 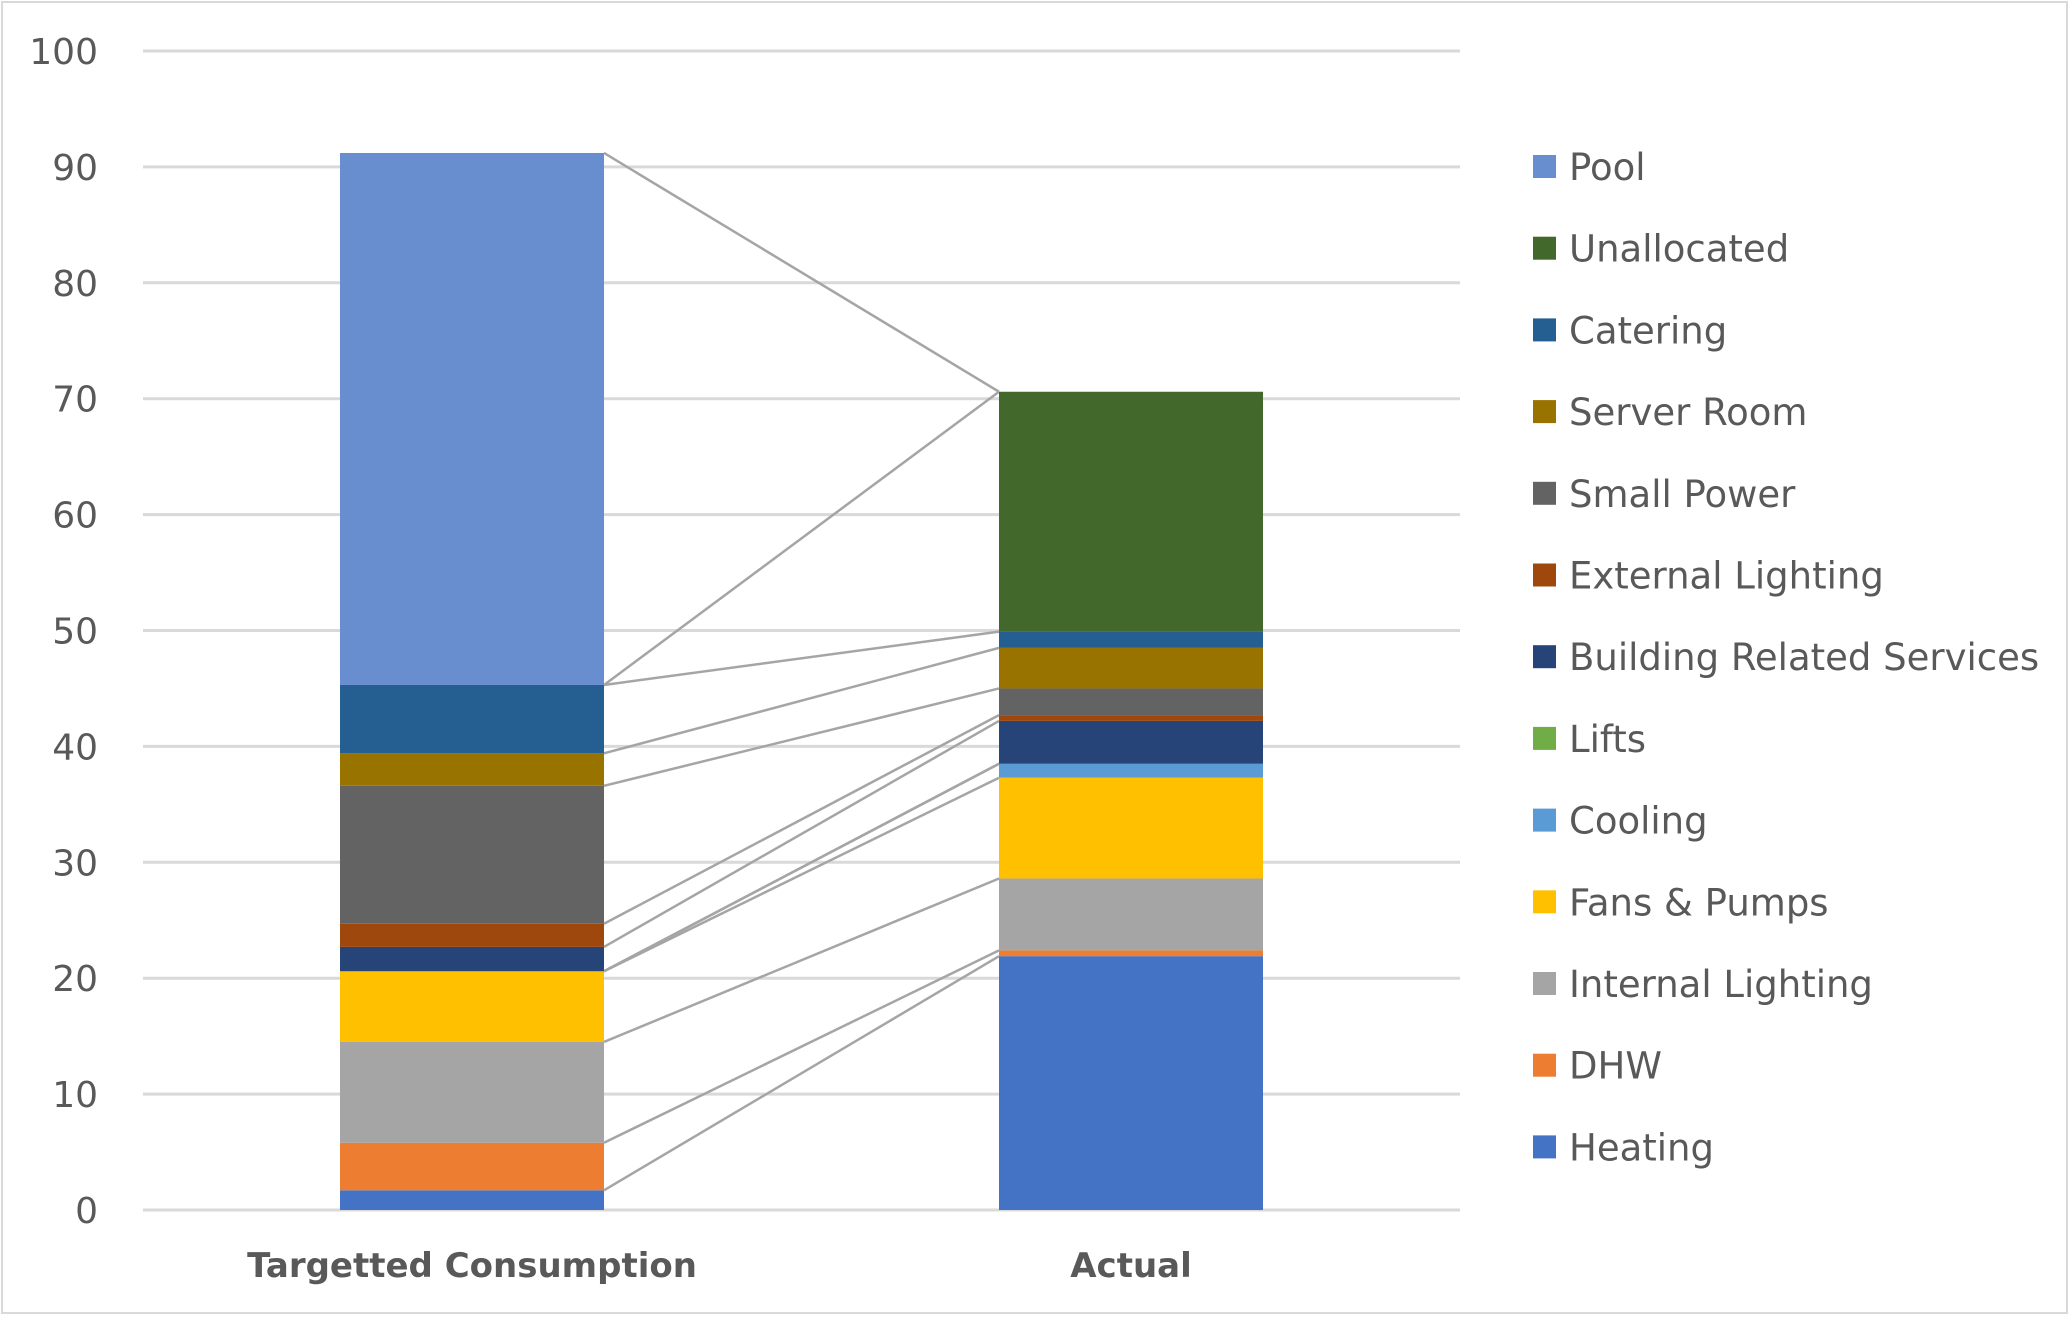 I want to click on legend-item-internal-lighting: Internal Lighting, so click(x=1703, y=984).